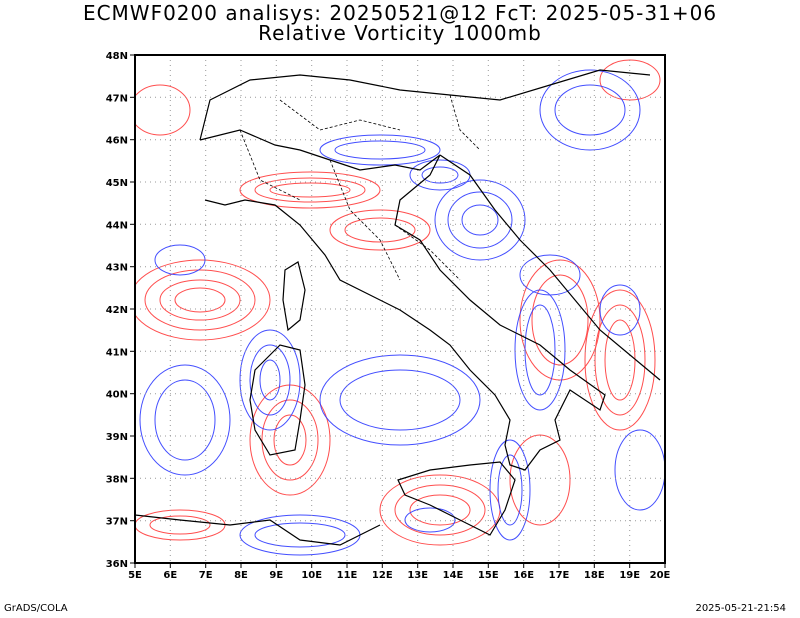  What do you see at coordinates (170, 575) in the screenshot?
I see `lon-label: 6E` at bounding box center [170, 575].